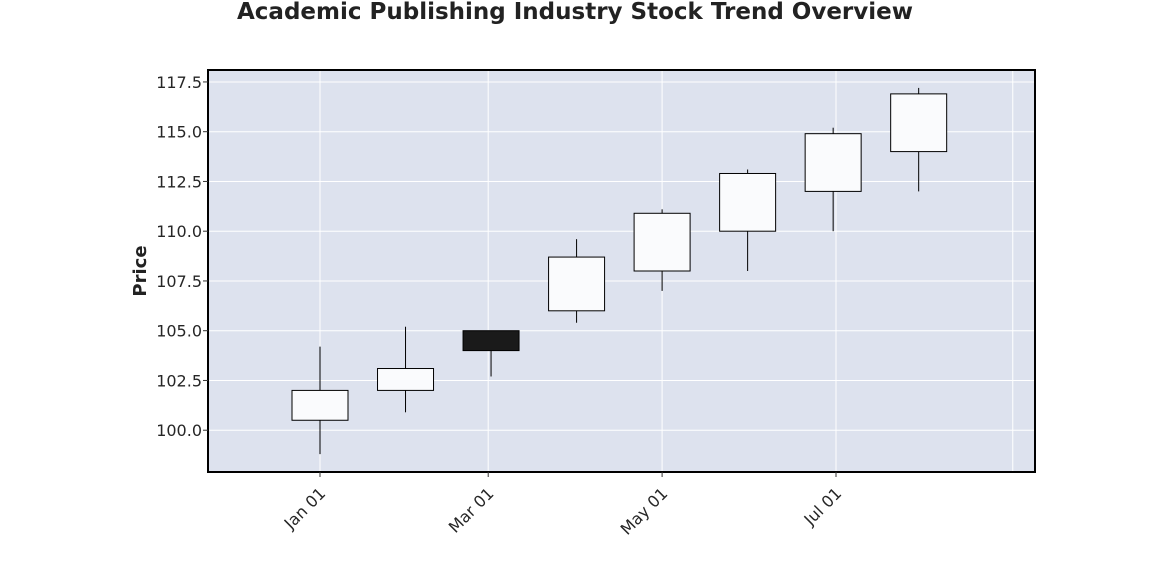  I want to click on y-tick-label: 117.5, so click(179, 82).